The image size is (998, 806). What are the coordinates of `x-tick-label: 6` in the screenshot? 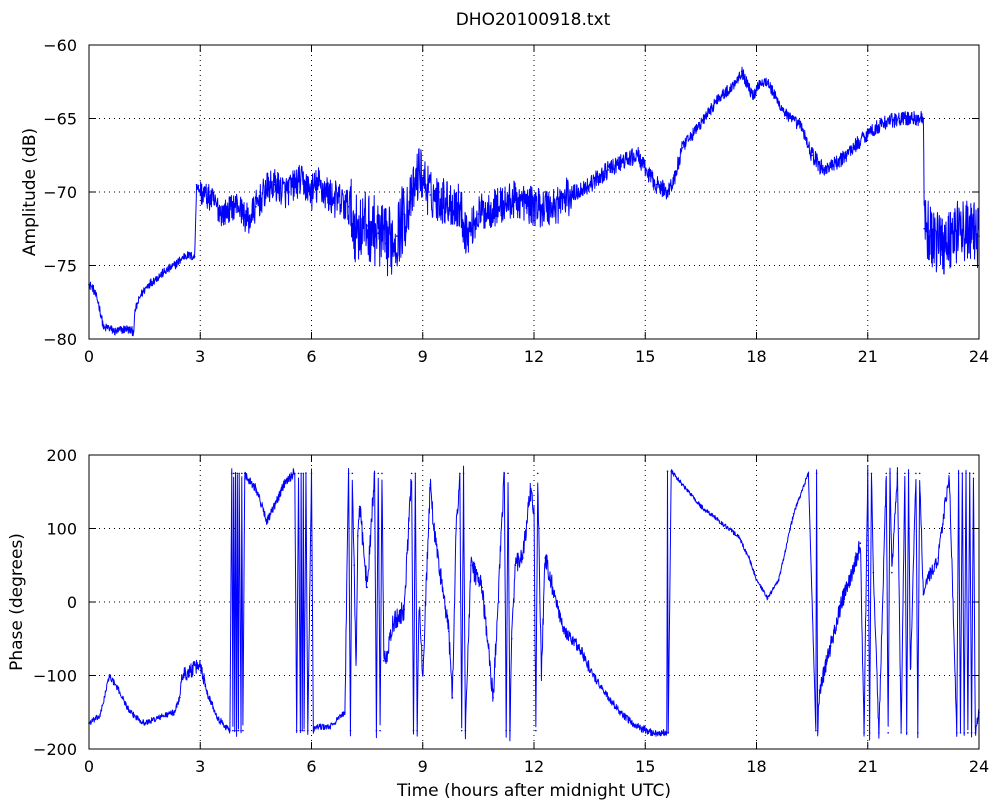 It's located at (311, 766).